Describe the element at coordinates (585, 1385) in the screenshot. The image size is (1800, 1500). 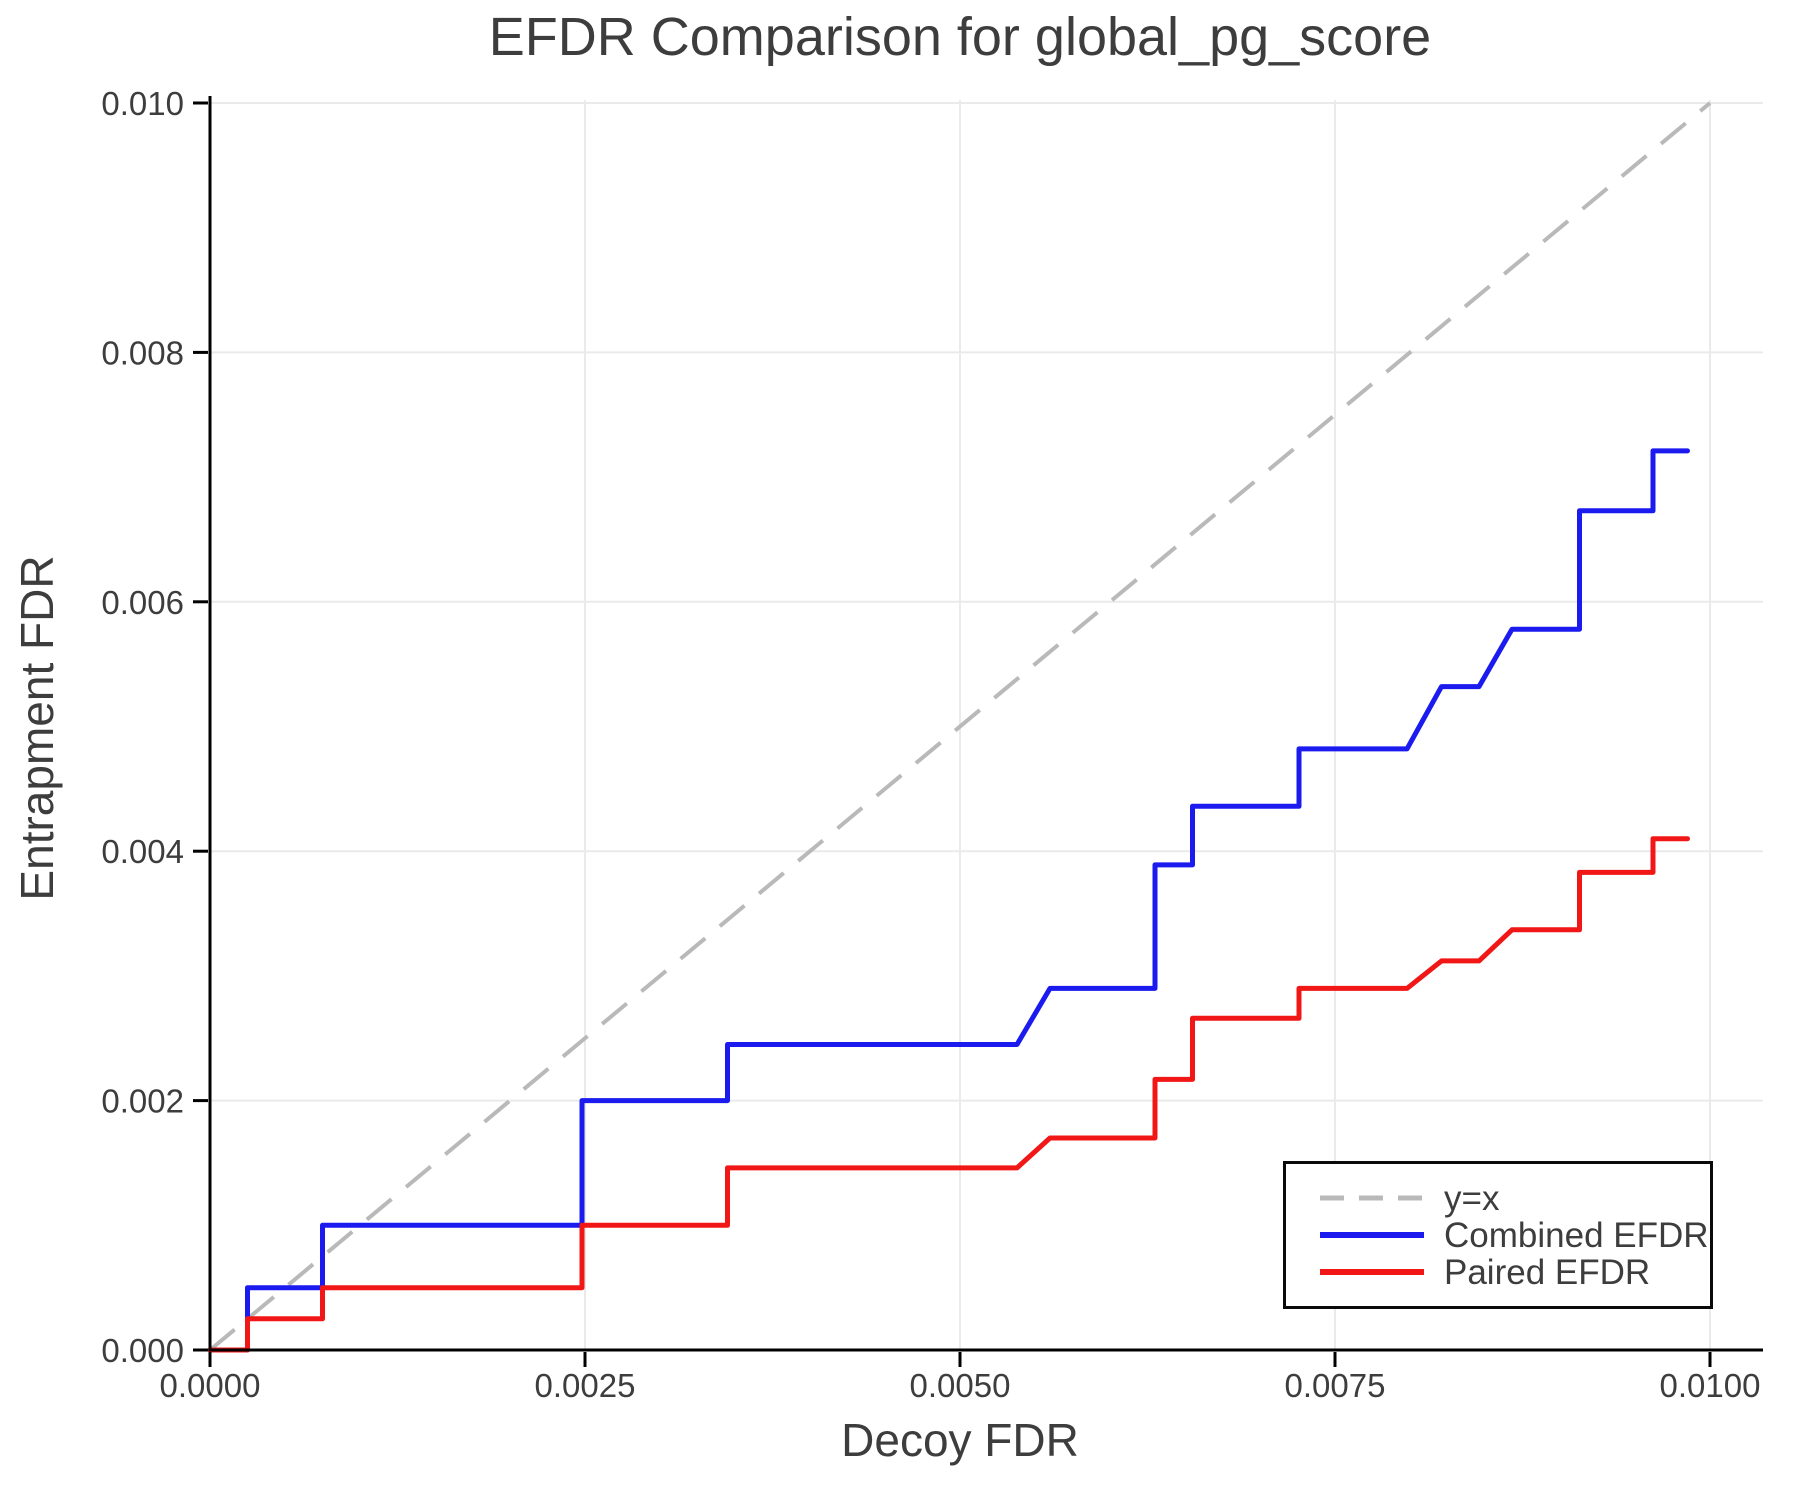
I see `x-tick-label: 0.0025` at that location.